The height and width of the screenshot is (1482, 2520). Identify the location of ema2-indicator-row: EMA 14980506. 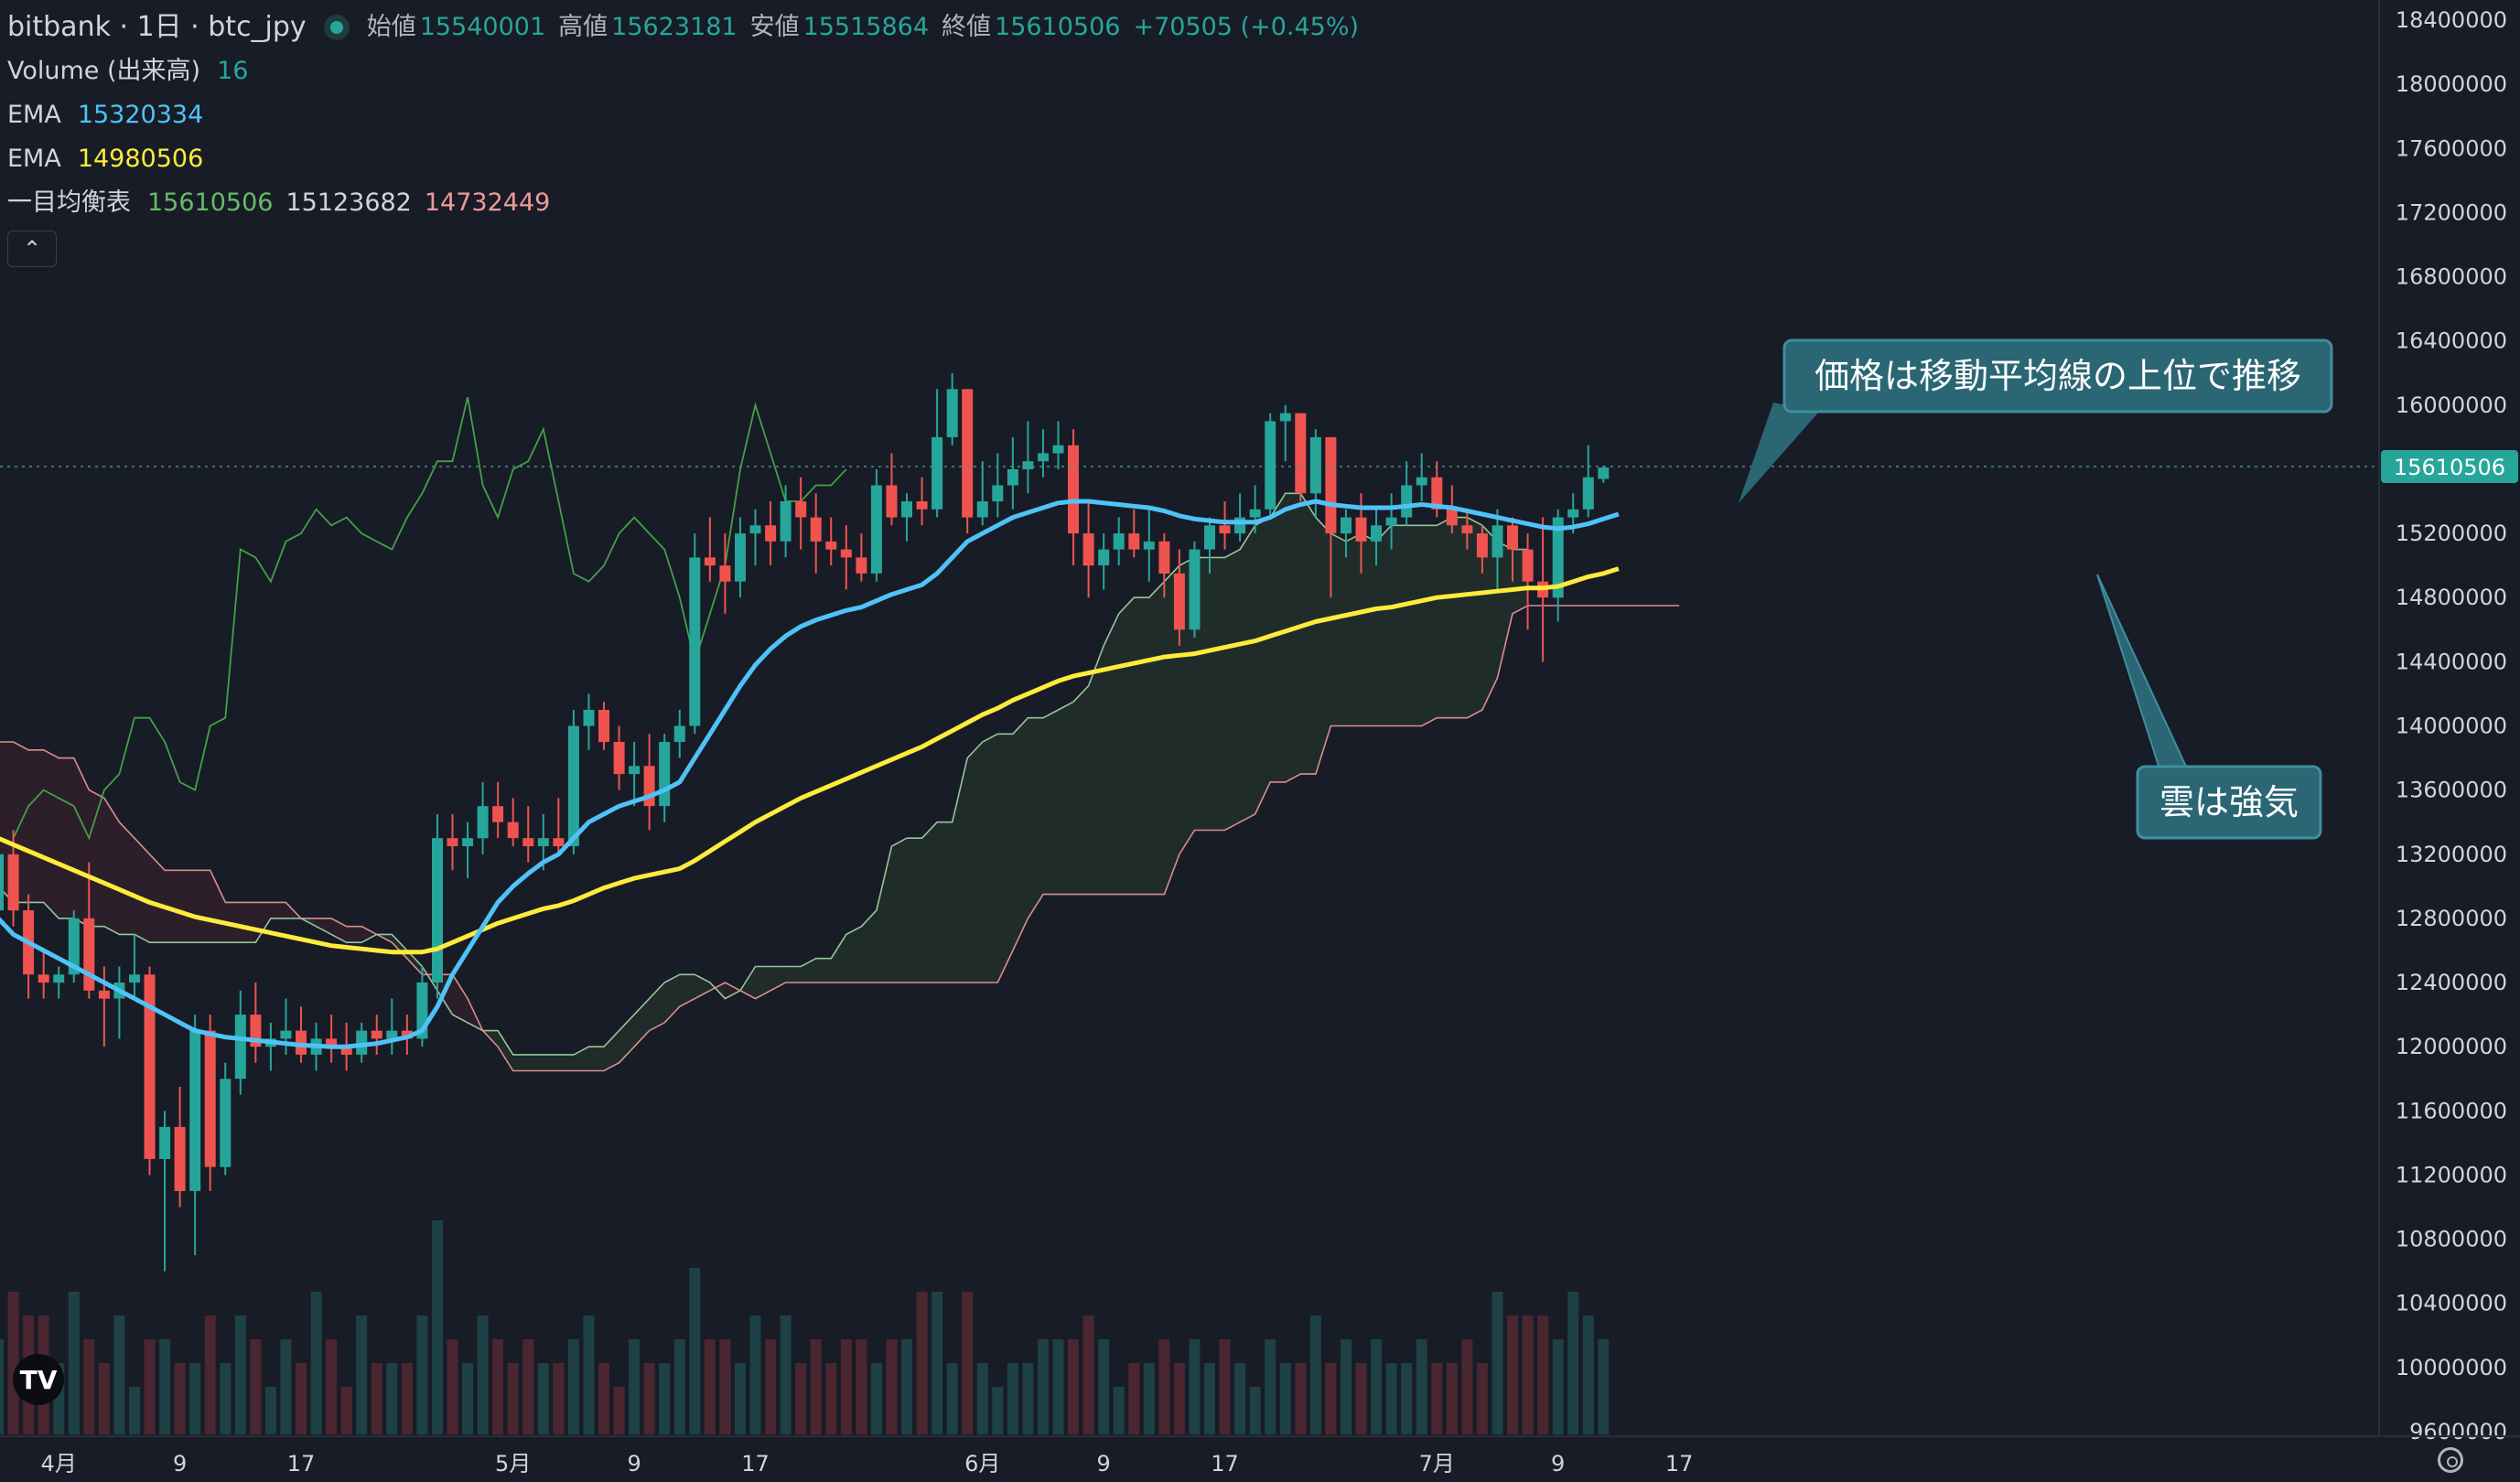
(689, 159).